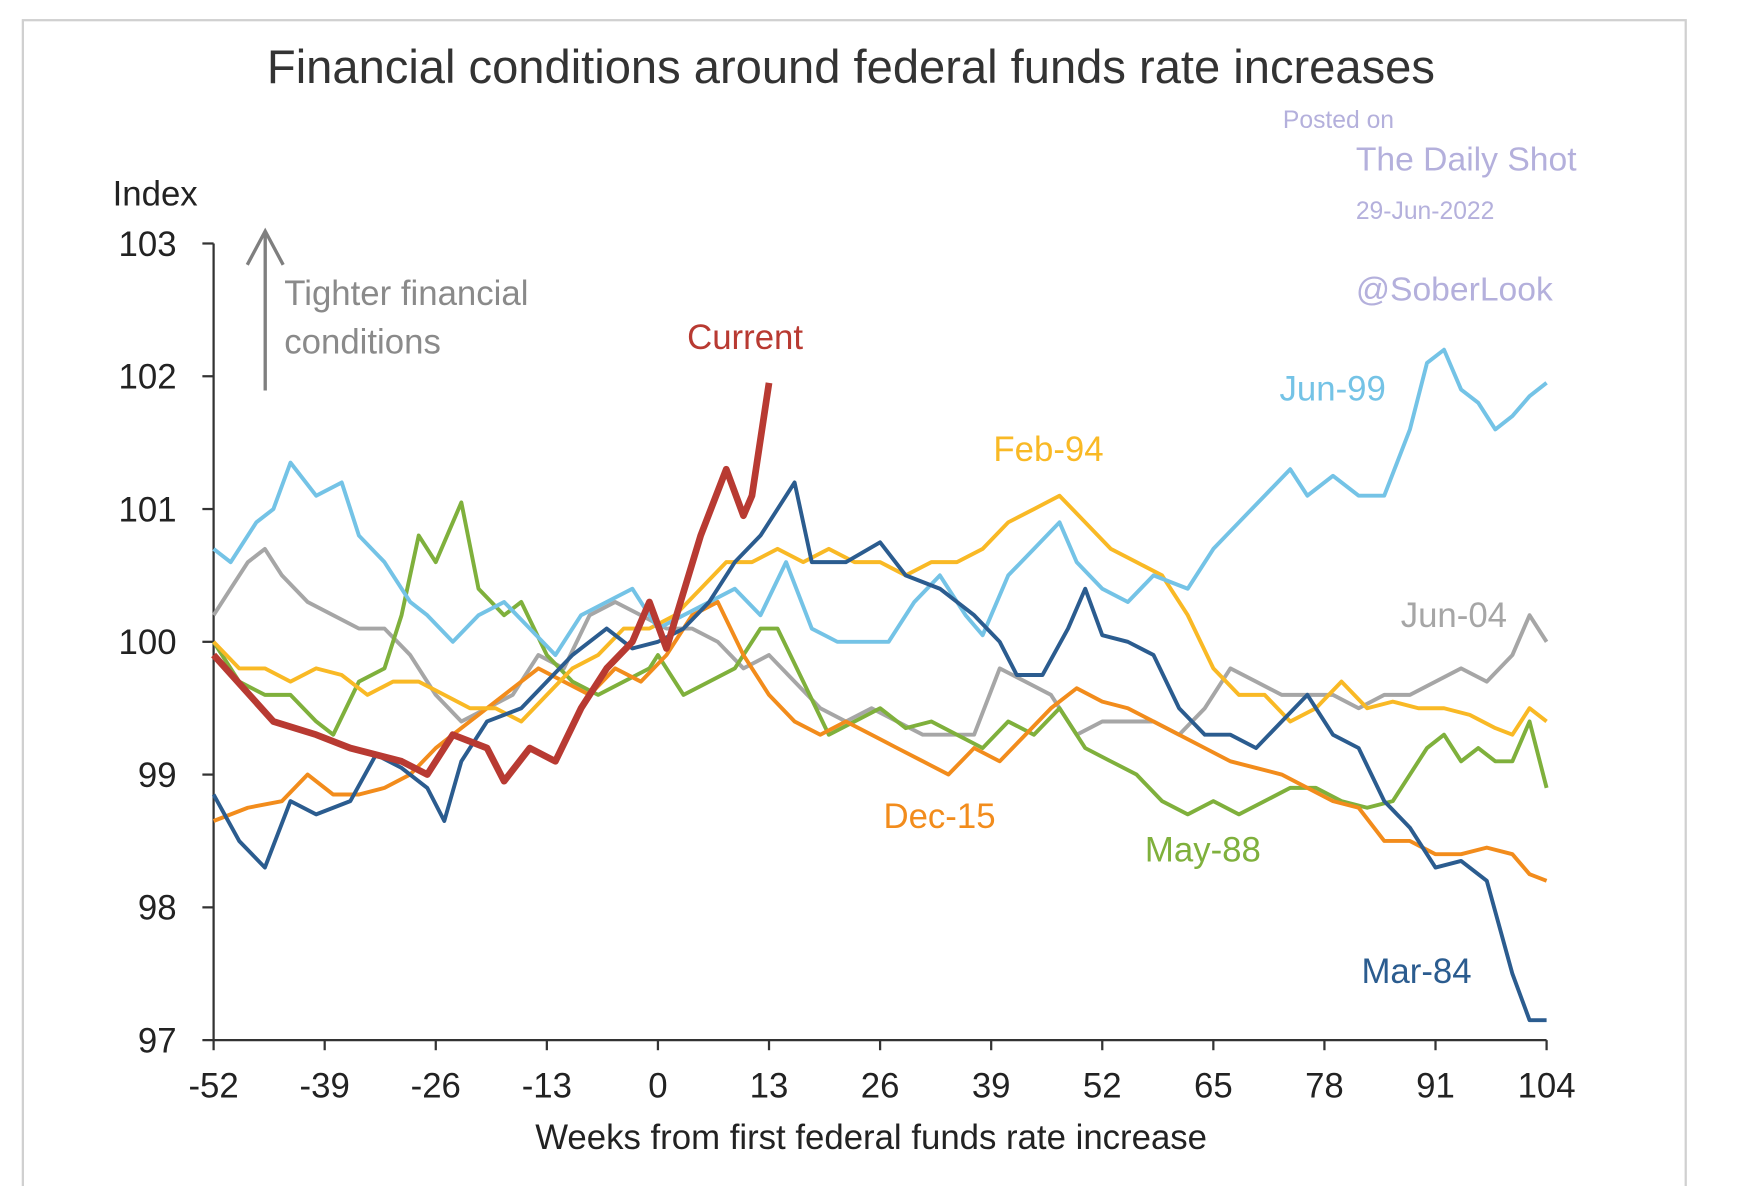  I want to click on series-label-mar-84: Mar-84, so click(1416, 972).